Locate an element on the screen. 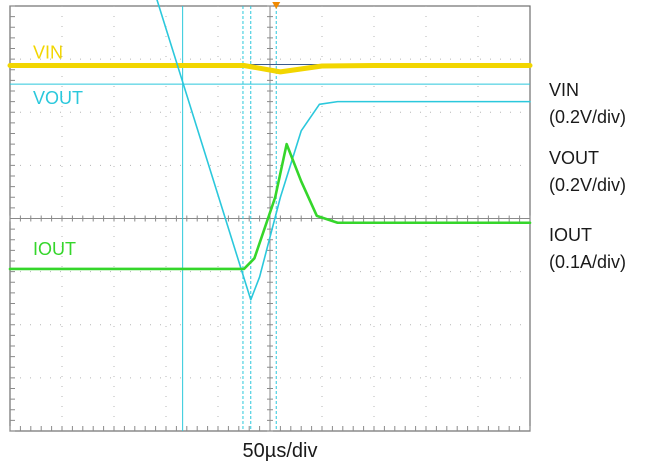 The height and width of the screenshot is (471, 672). trace-vin is located at coordinates (270, 69).